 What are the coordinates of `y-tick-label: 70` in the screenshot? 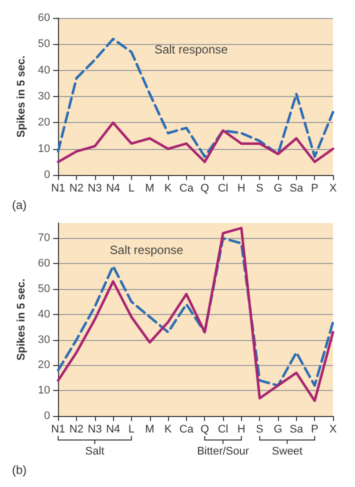 It's located at (44, 238).